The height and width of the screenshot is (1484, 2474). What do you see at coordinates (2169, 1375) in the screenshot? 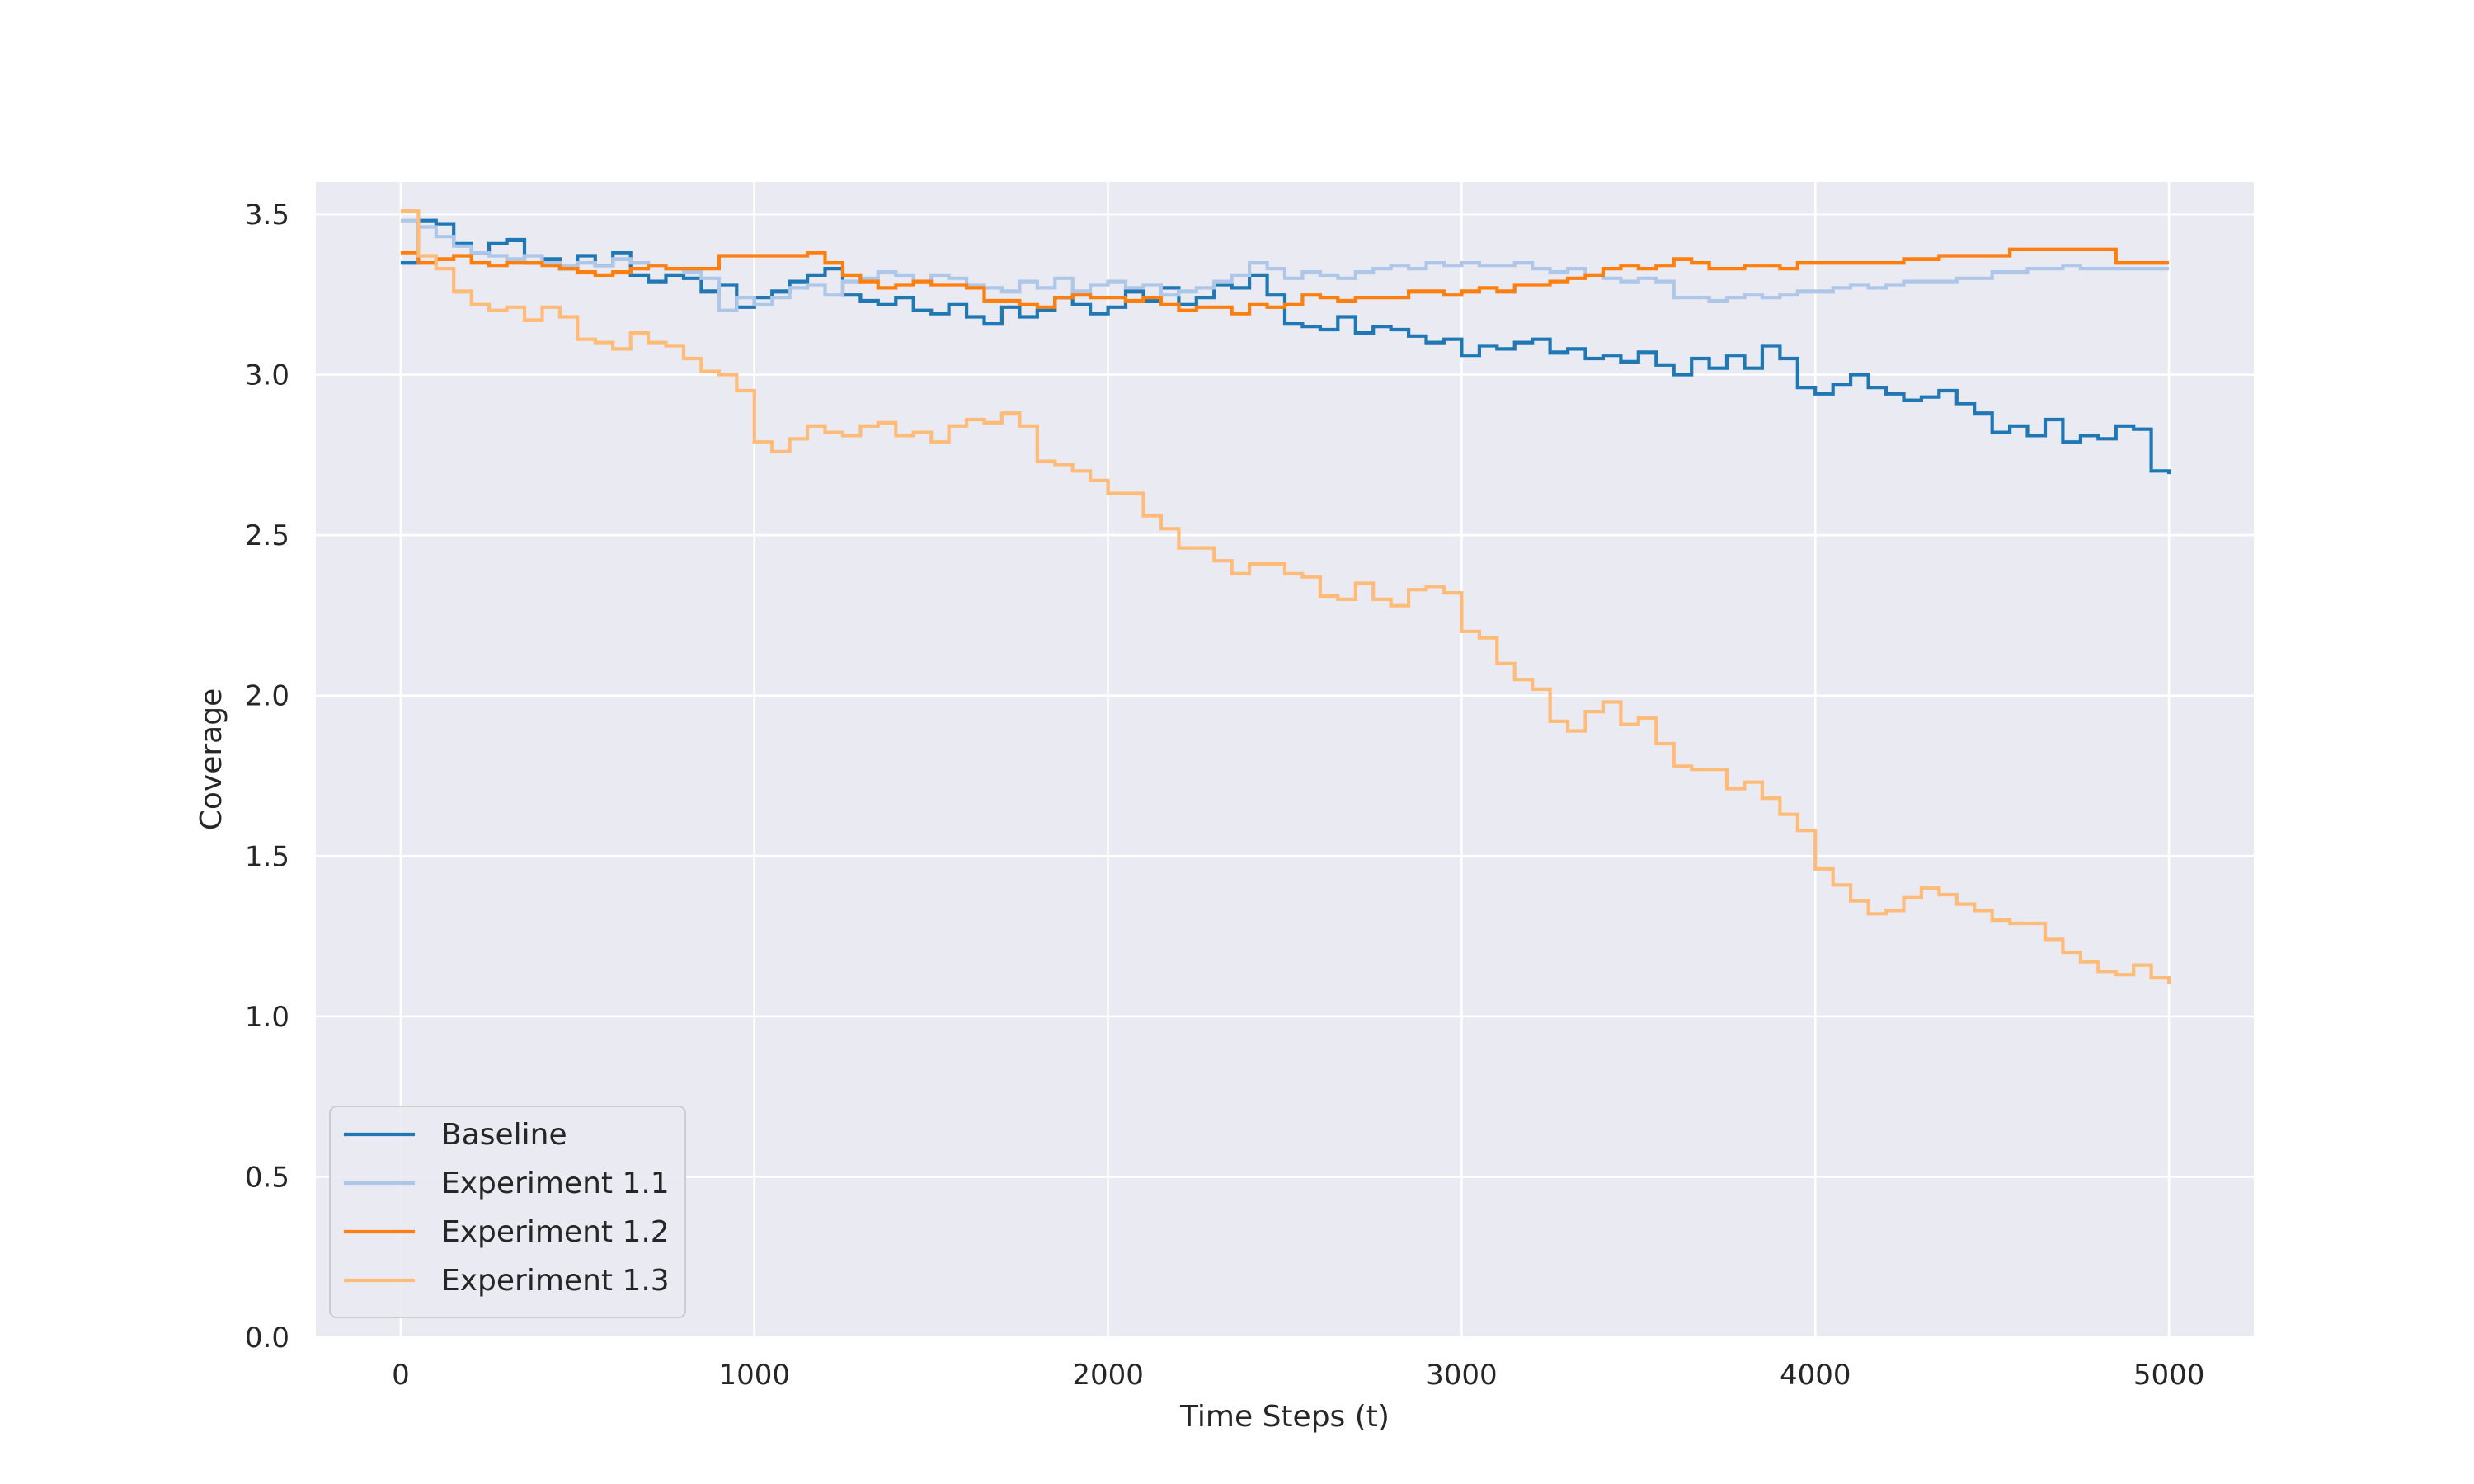
I see `x-tick-label: 5000` at bounding box center [2169, 1375].